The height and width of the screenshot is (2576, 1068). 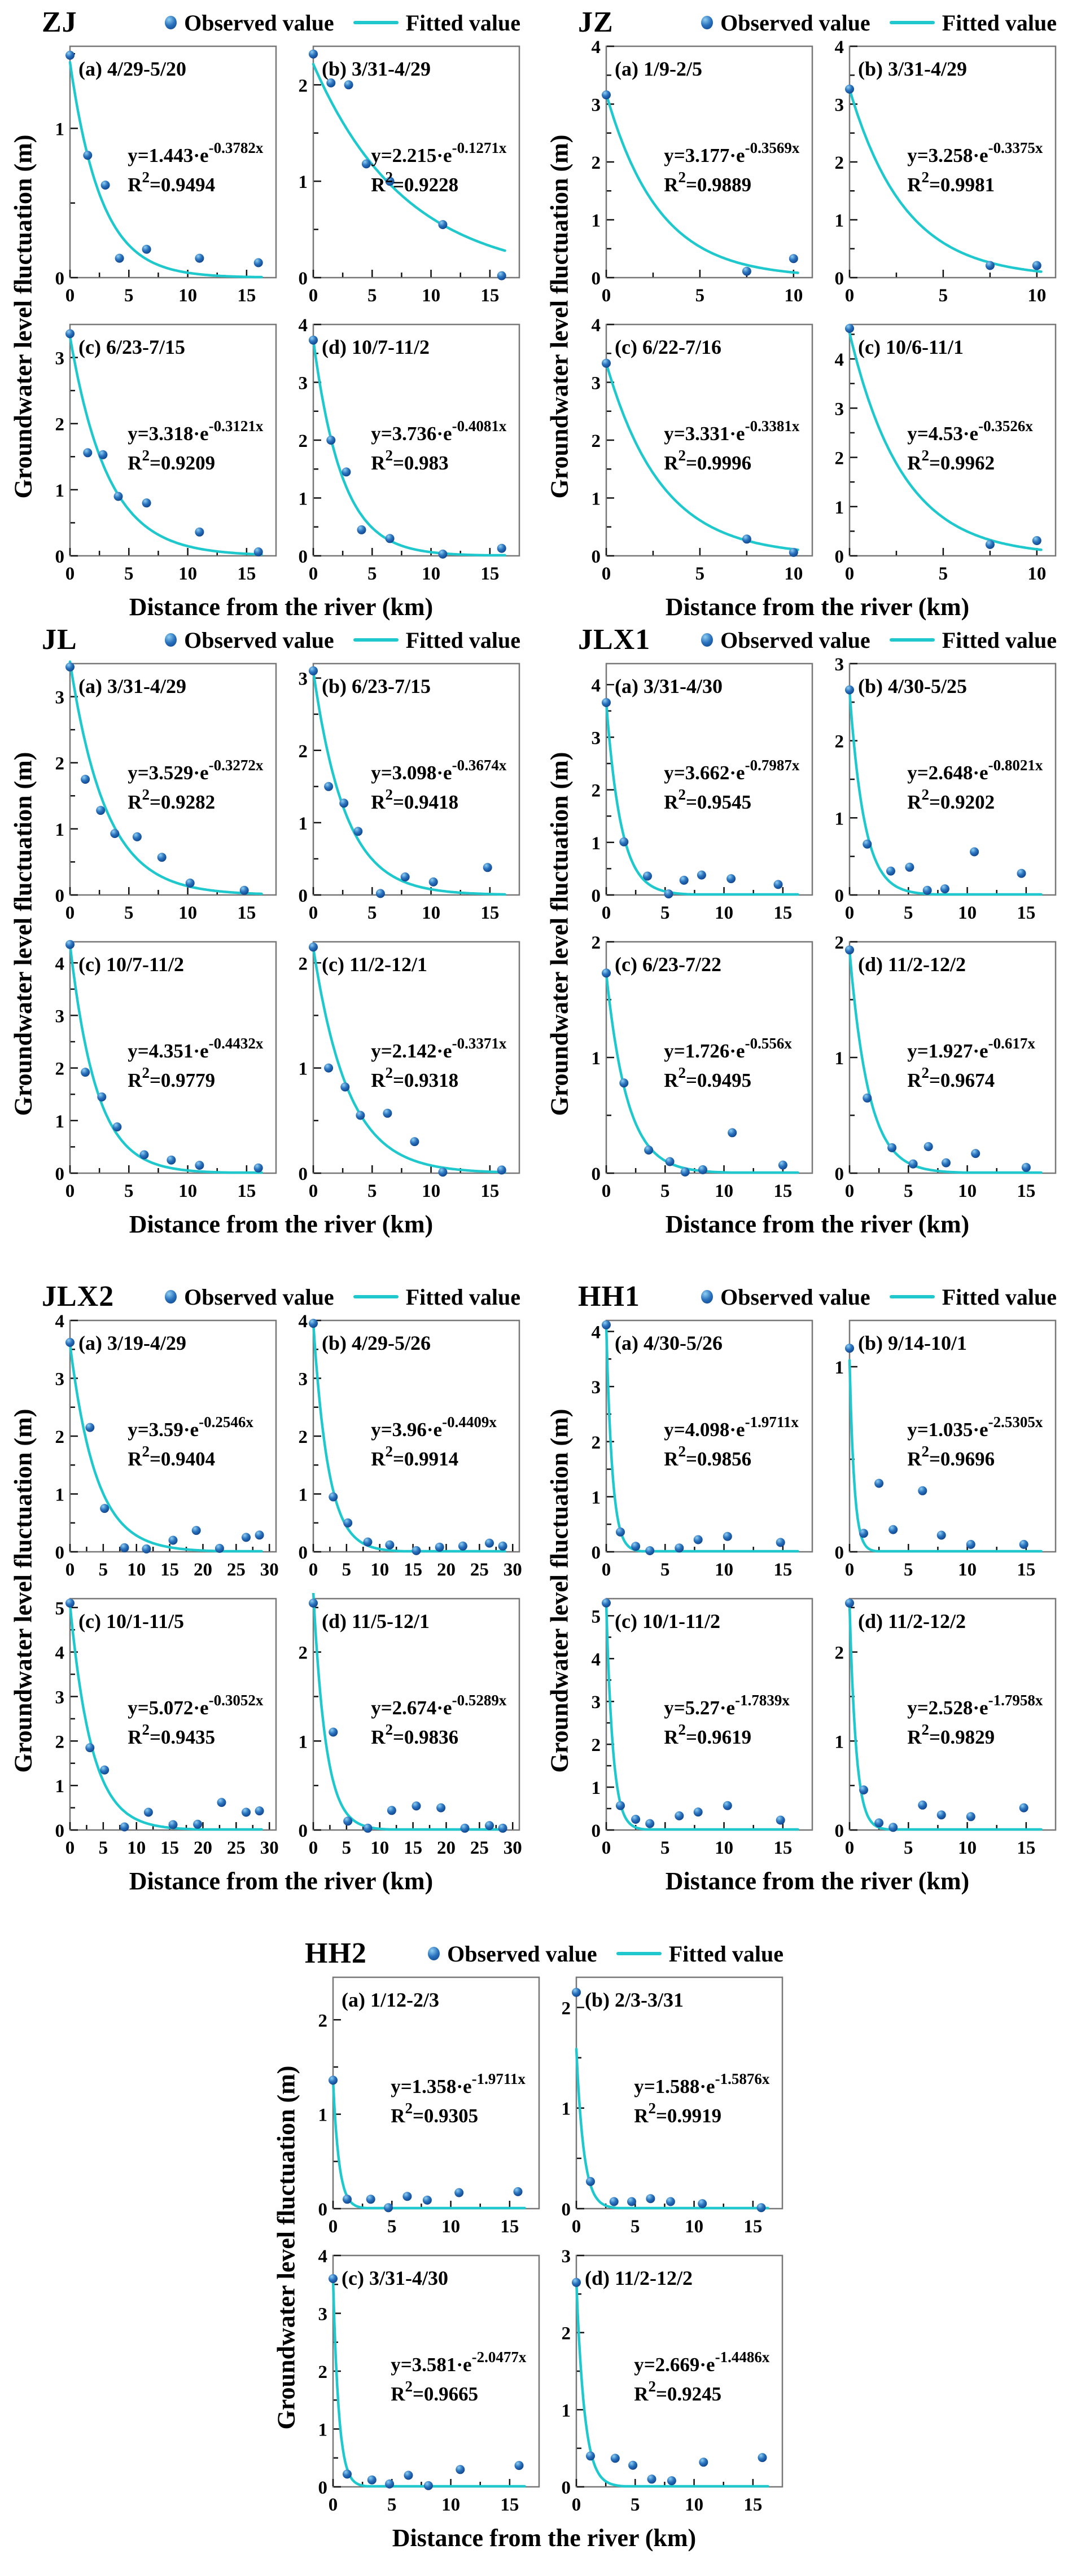 What do you see at coordinates (596, 22) in the screenshot?
I see `group-title: JZ` at bounding box center [596, 22].